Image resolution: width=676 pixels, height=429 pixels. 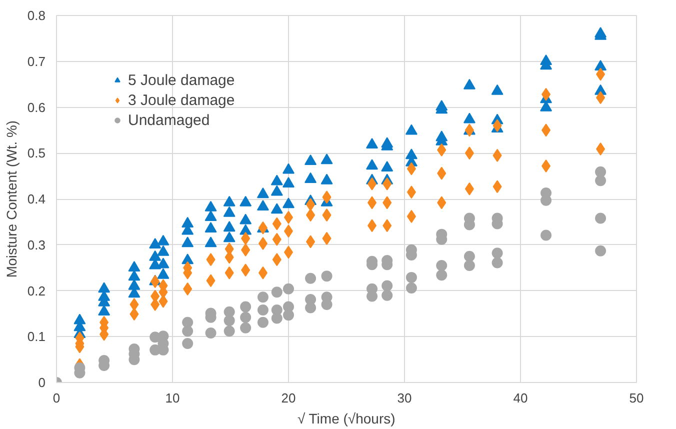 What do you see at coordinates (520, 398) in the screenshot?
I see `x-tick-label: 40` at bounding box center [520, 398].